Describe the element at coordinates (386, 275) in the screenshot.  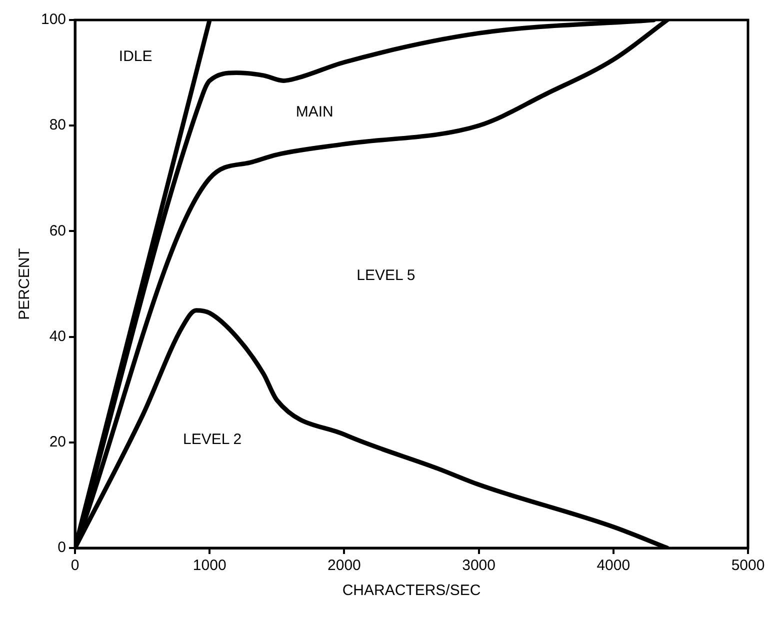
I see `annotation: LEVEL 5` at that location.